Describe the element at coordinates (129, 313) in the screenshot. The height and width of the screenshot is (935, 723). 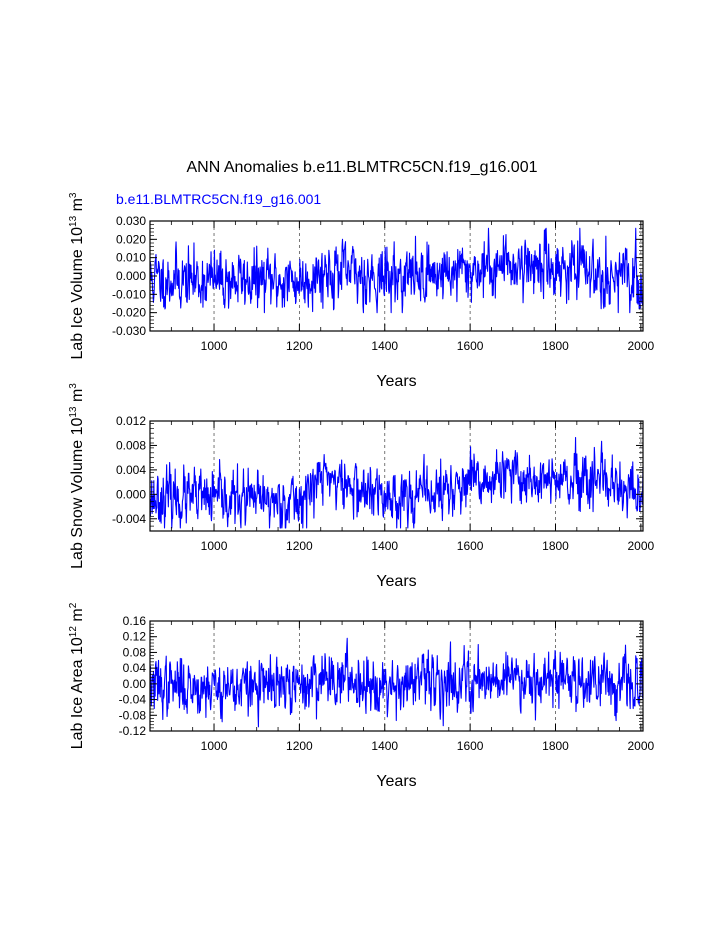
I see `y-tick-label: -0.020` at that location.